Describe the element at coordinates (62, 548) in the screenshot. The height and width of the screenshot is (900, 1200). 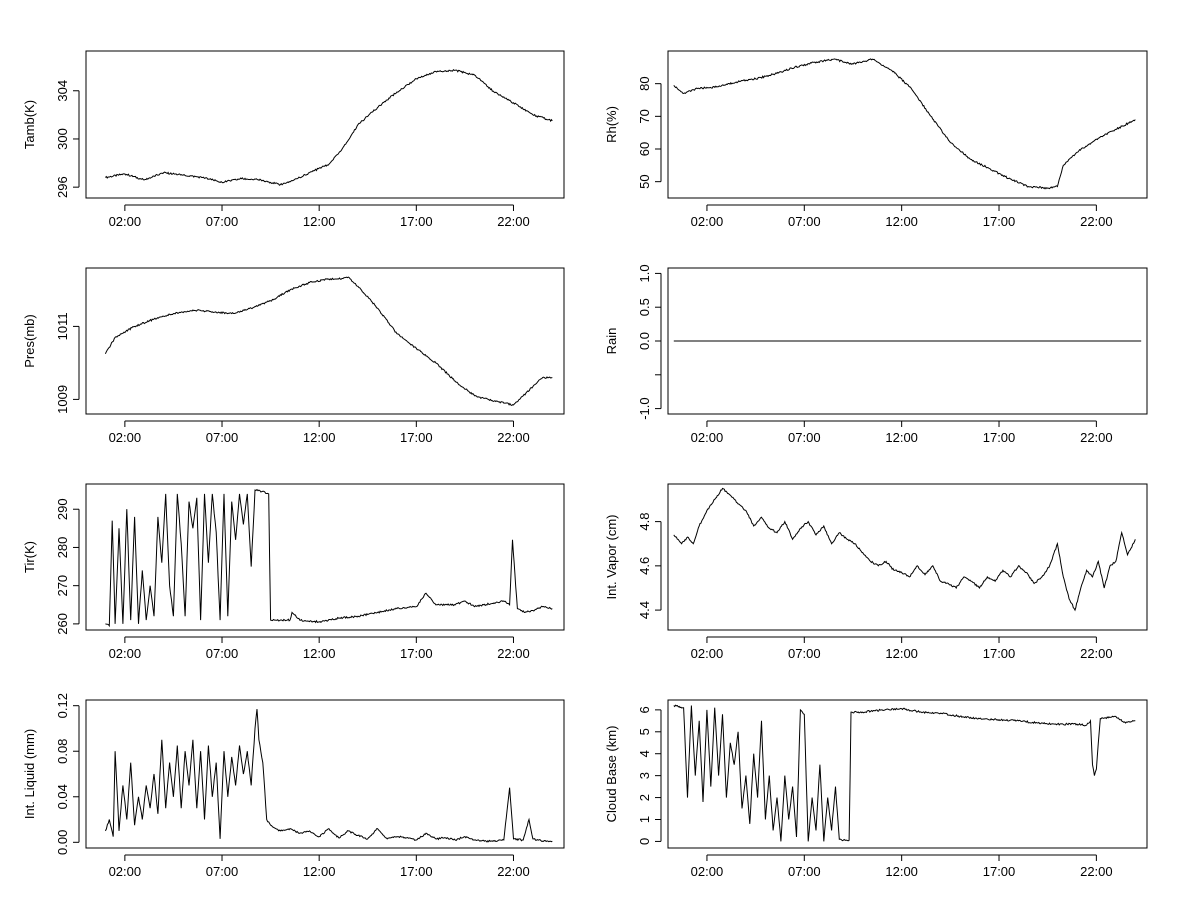
I see `y-tick-label: 280` at that location.